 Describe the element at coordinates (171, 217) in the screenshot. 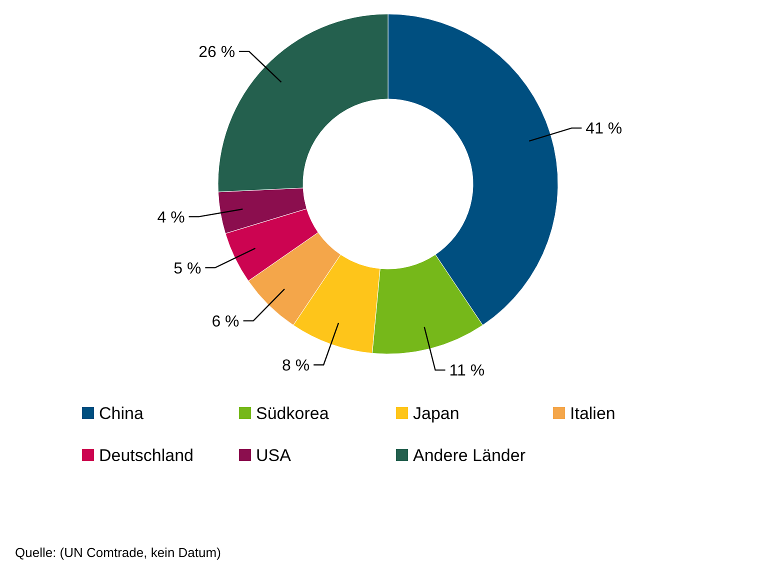

I see `data-label: 4 %` at that location.